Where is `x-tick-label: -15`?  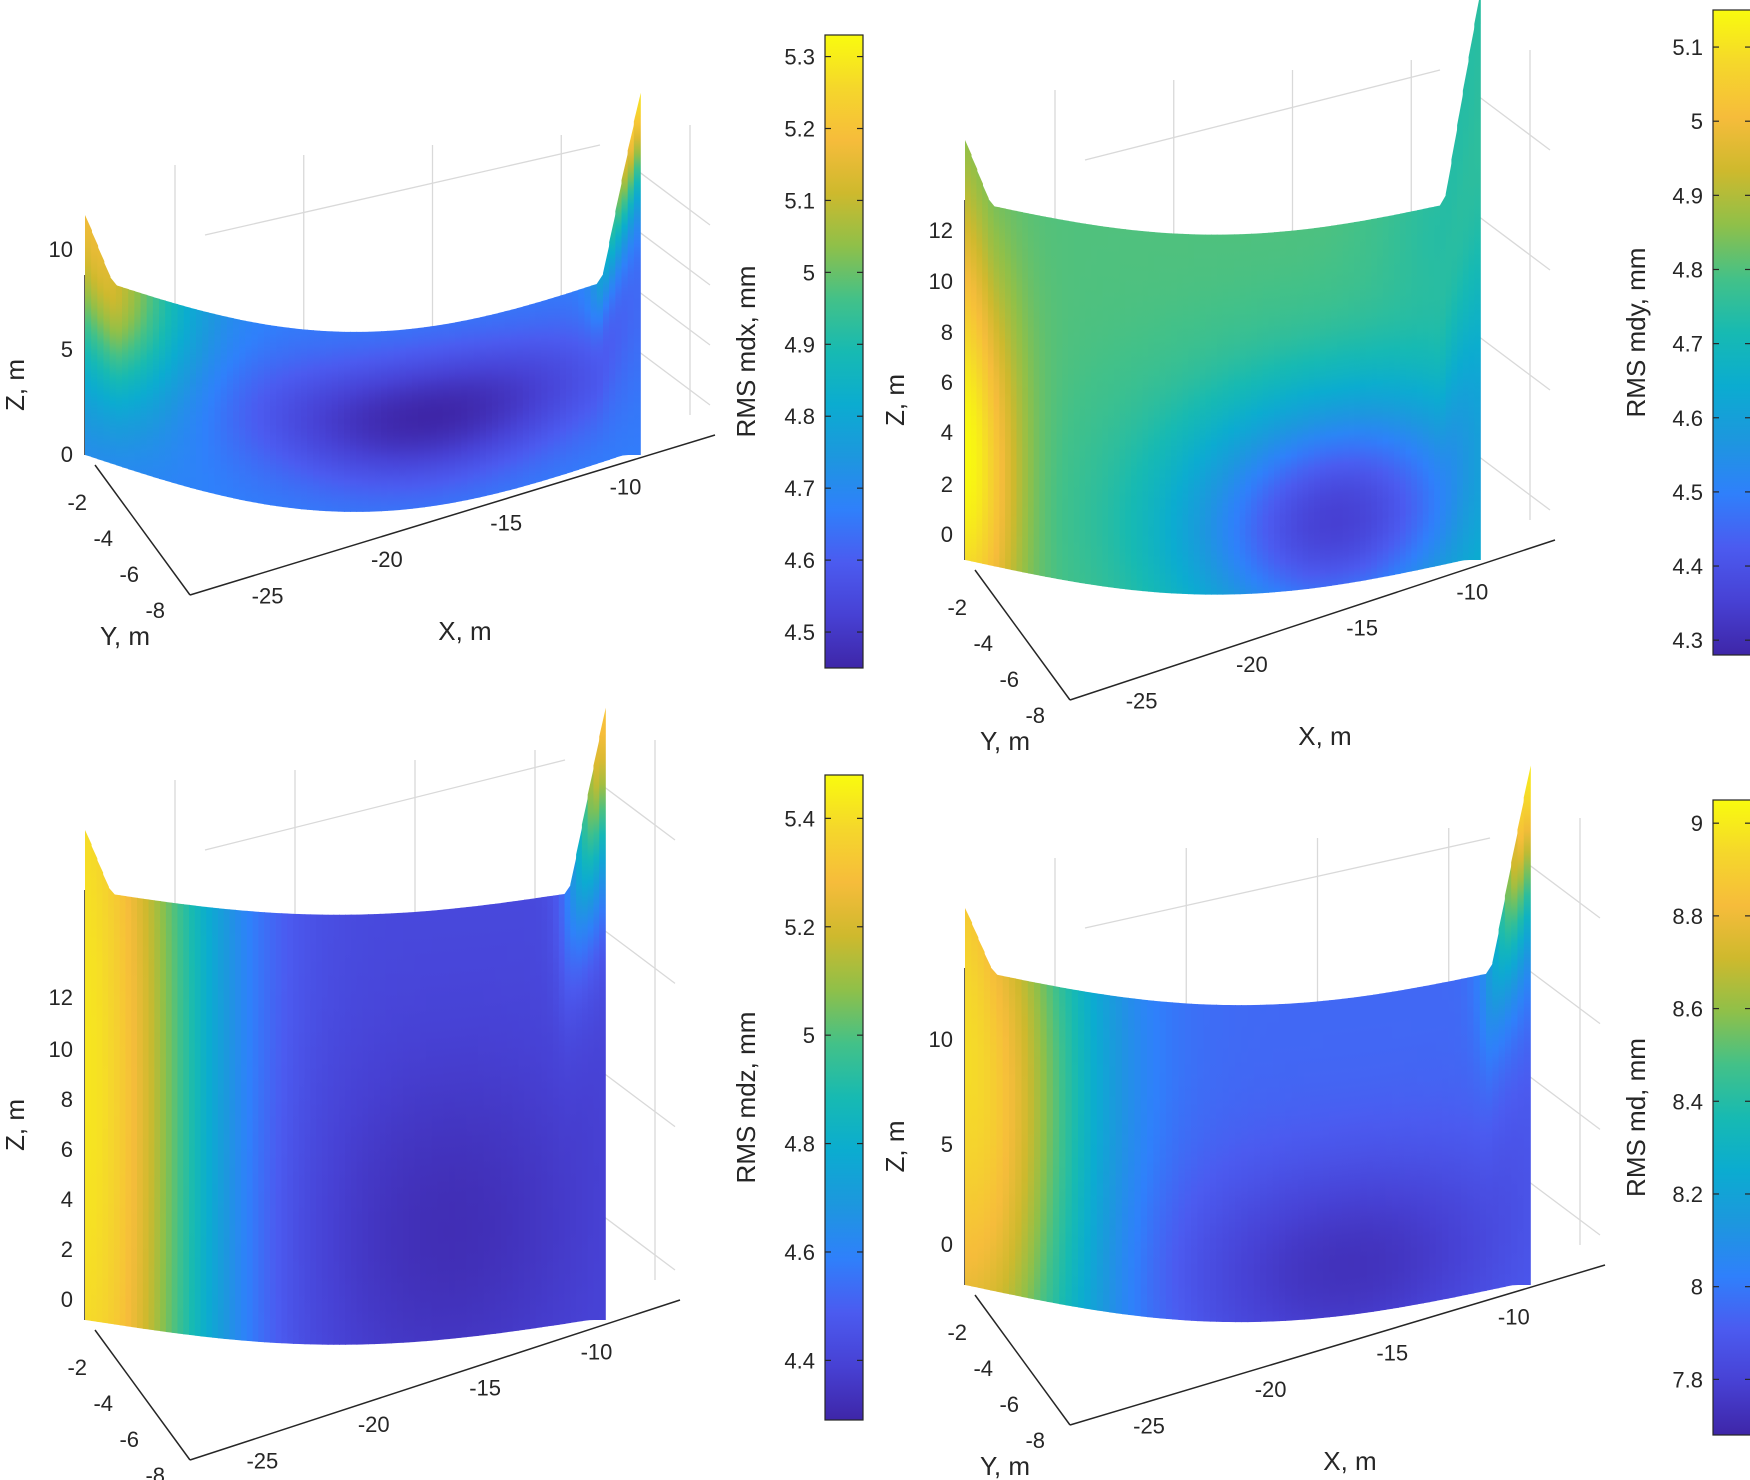
x-tick-label: -15 is located at coordinates (1362, 628).